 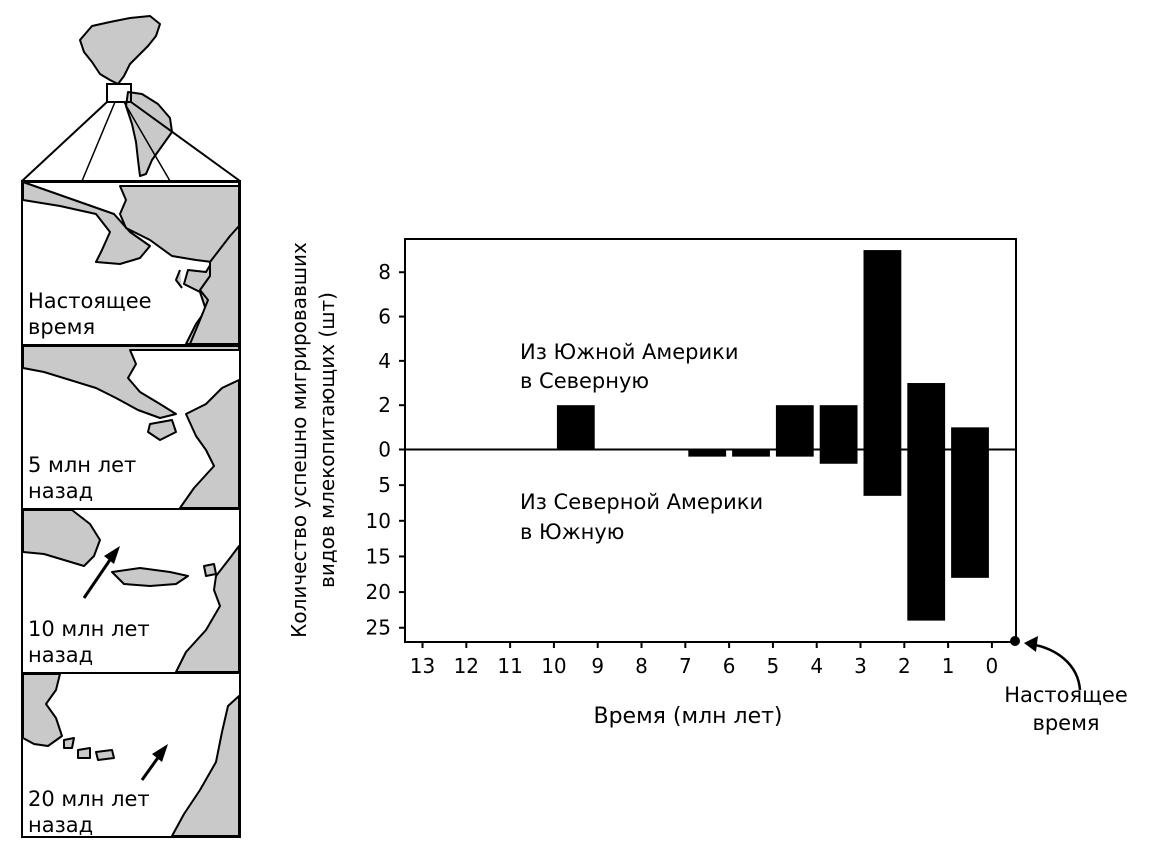 What do you see at coordinates (687, 716) in the screenshot?
I see `x-axis-label: Время (млн лет)` at bounding box center [687, 716].